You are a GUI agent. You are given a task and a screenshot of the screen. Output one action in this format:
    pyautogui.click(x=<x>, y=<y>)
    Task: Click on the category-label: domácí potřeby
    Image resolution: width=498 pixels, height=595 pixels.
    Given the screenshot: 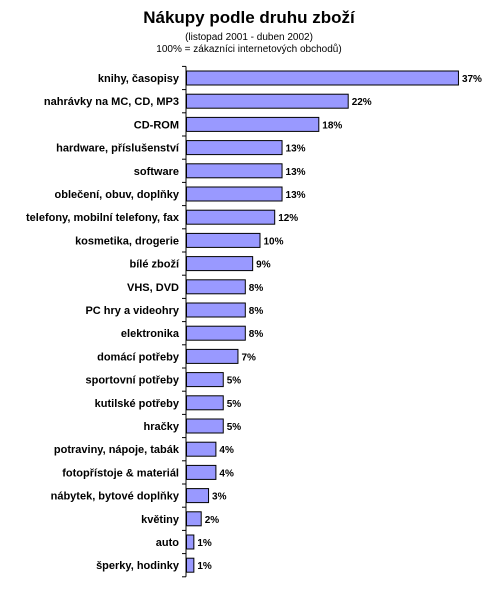 What is the action you would take?
    pyautogui.click(x=138, y=357)
    